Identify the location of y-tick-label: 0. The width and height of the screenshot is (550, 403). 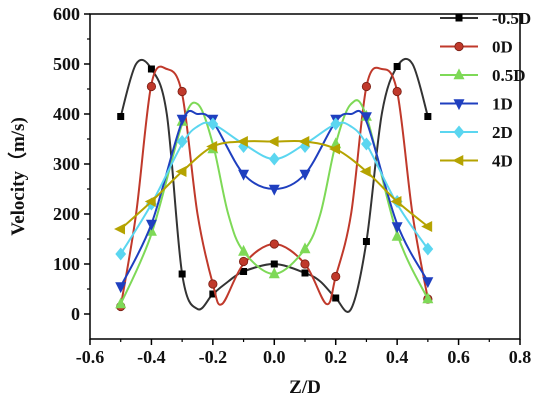
(75, 314).